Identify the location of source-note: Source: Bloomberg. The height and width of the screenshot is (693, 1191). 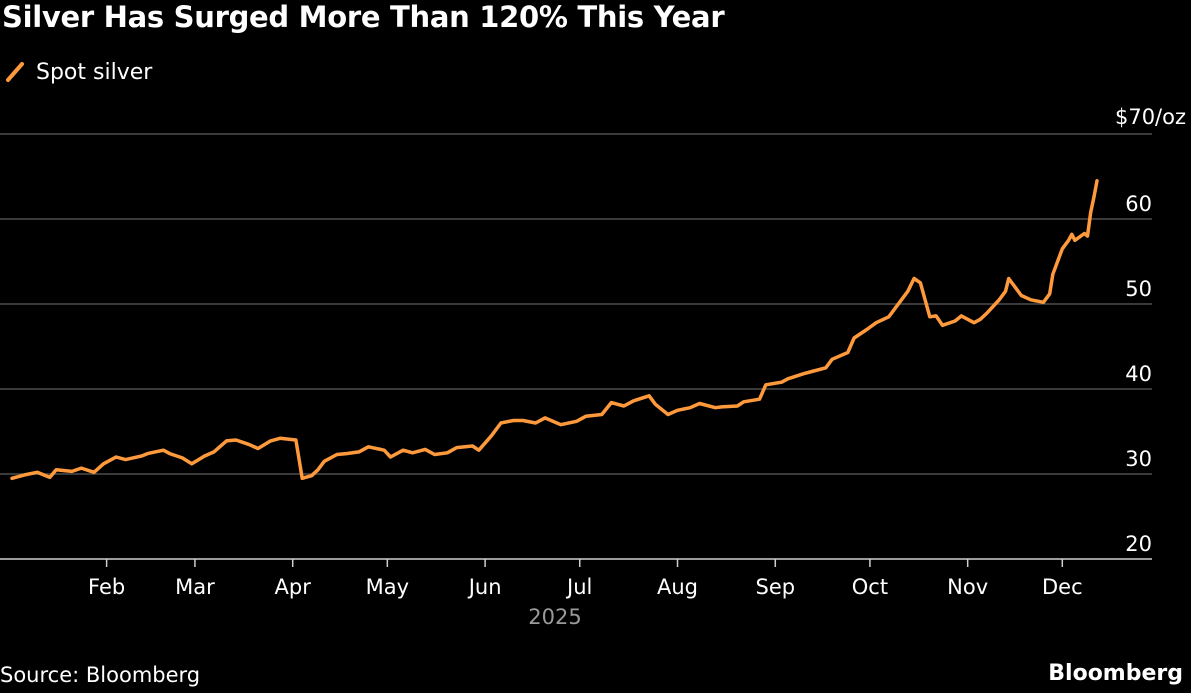
(100, 675).